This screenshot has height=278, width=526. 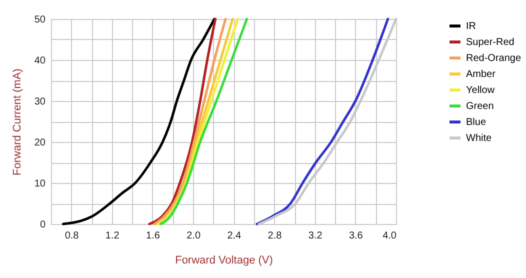 I want to click on x-tick-label: 2.8, so click(x=275, y=236).